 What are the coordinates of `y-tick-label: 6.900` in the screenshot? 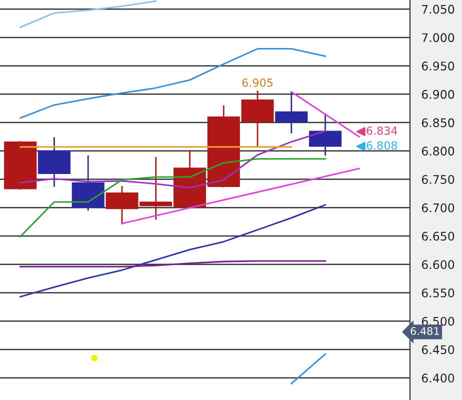 It's located at (438, 94).